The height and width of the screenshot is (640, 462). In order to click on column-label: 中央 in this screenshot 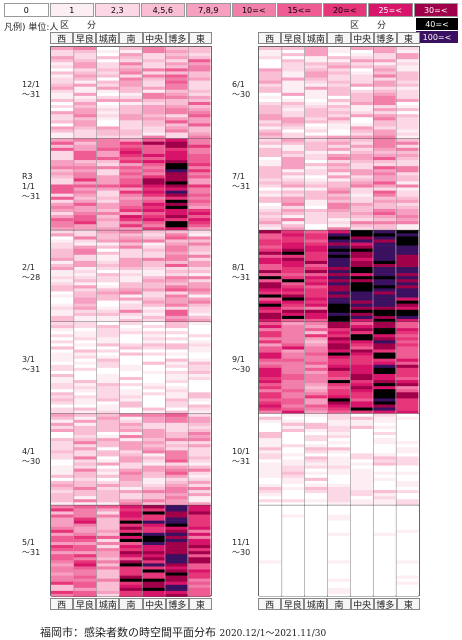, I will do `click(362, 38)`.